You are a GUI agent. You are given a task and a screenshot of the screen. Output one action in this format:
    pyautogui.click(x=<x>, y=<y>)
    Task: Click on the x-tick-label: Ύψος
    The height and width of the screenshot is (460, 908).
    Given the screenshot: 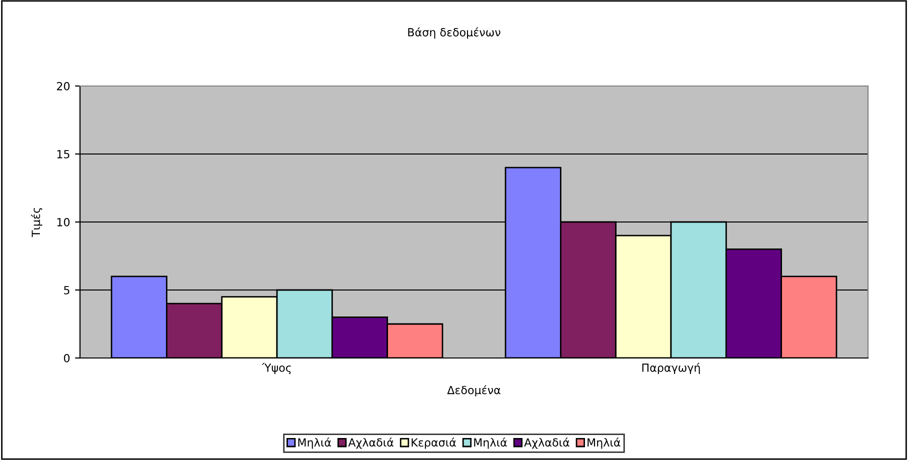 What is the action you would take?
    pyautogui.click(x=276, y=368)
    